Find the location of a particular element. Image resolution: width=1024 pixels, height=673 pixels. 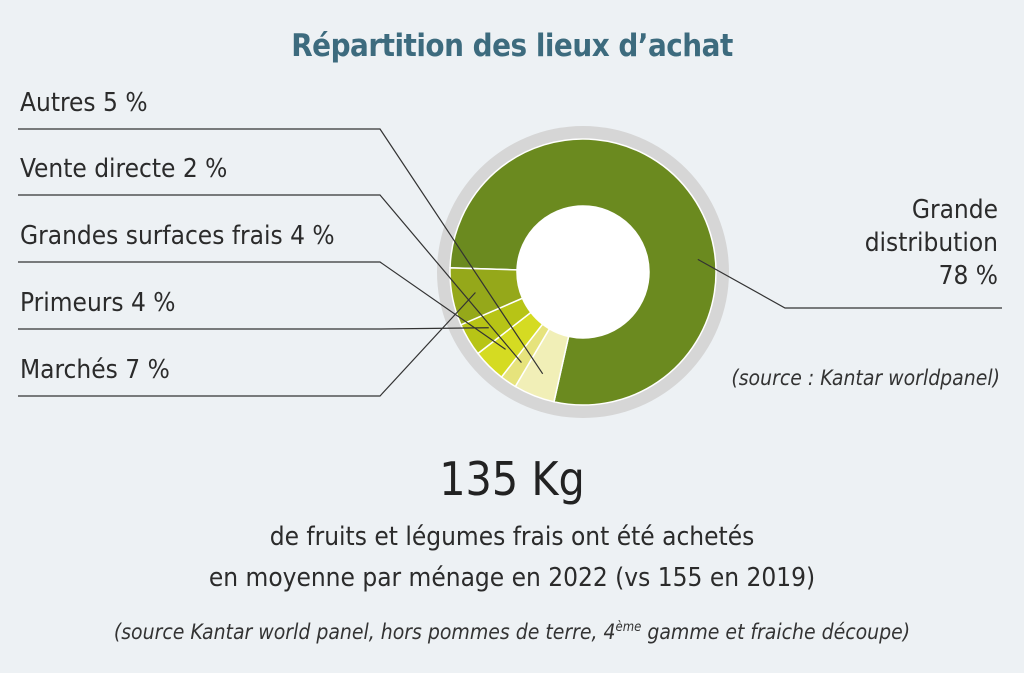

label-grandes-surfaces-frais: Grandes surfaces frais 4 % is located at coordinates (177, 236).